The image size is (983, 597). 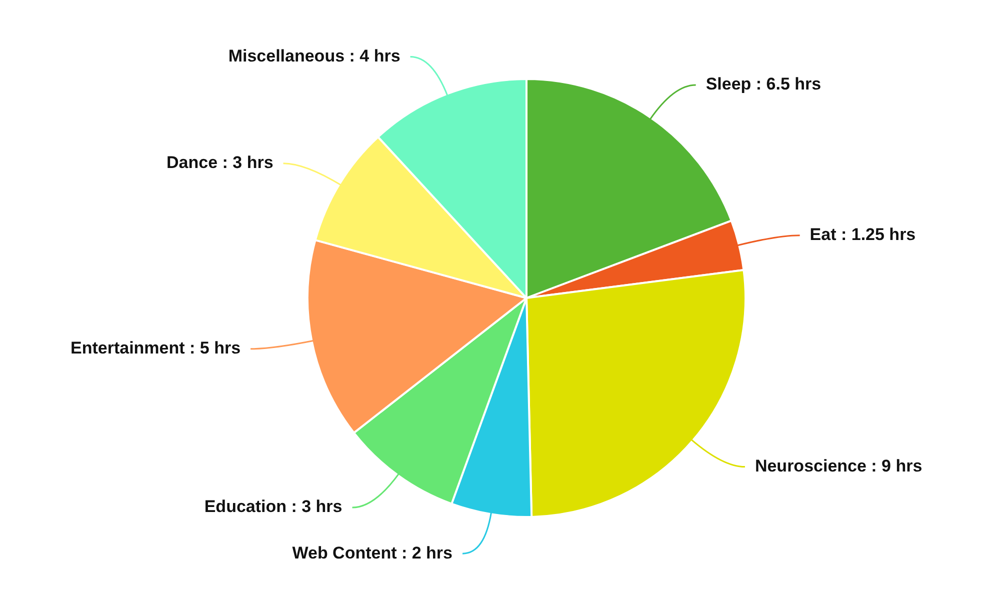 I want to click on slice-label: Dance : 3 hrs, so click(x=220, y=162).